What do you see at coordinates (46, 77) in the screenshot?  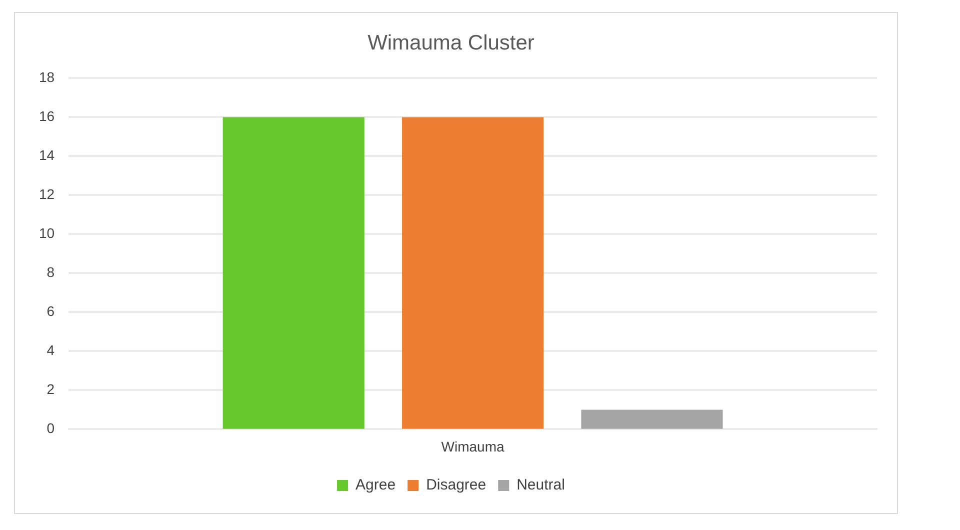 I see `y-tick-label: 18` at bounding box center [46, 77].